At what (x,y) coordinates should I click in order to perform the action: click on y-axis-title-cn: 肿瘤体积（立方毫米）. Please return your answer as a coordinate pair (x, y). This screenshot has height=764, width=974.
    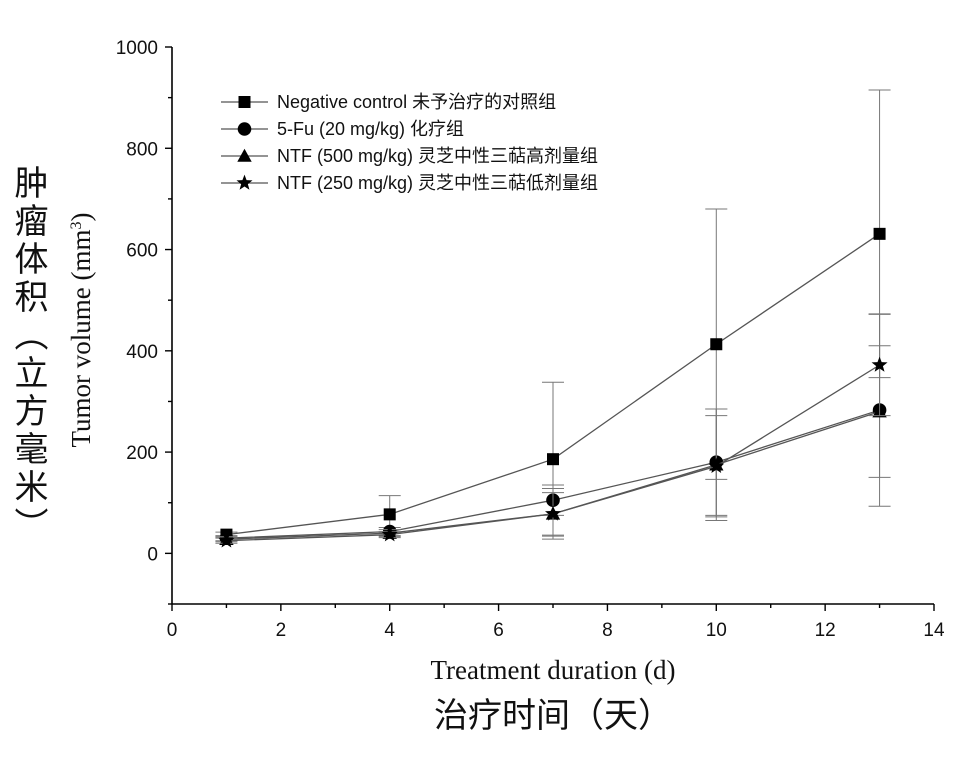
    Looking at the image, I should click on (28, 355).